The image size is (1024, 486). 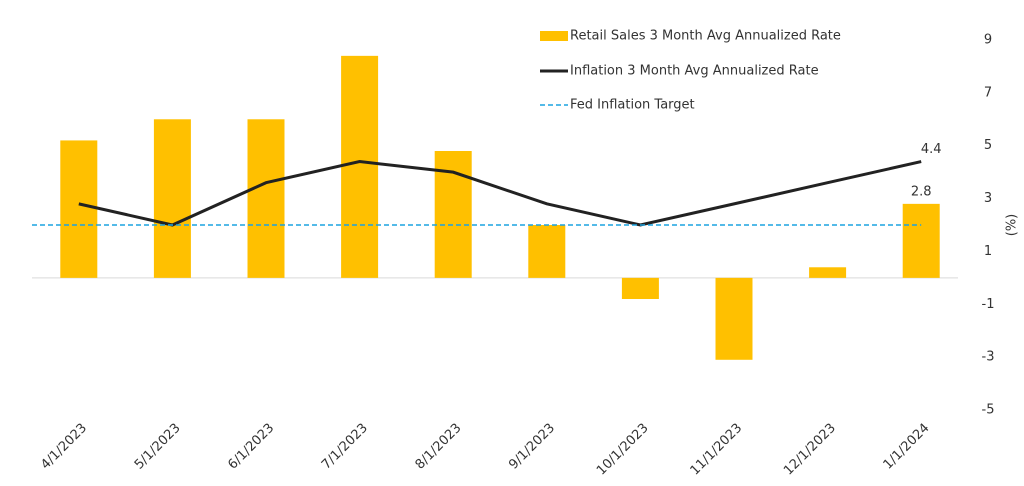 I want to click on x-tick-label: 12/1/2023, so click(x=810, y=450).